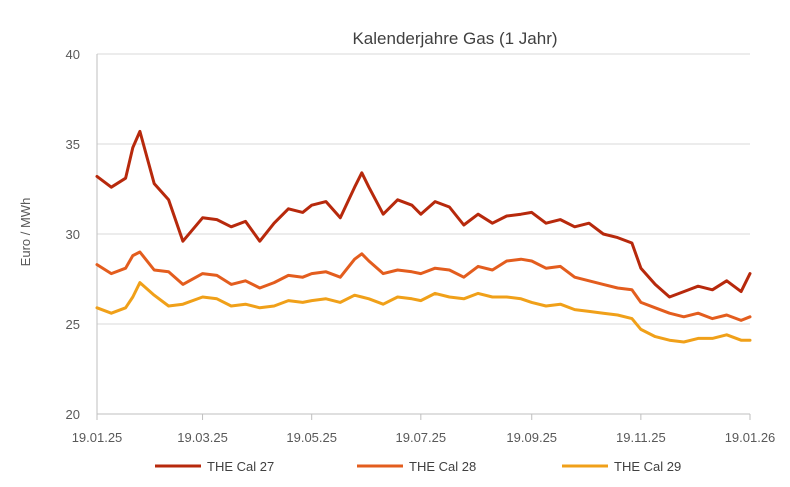 The width and height of the screenshot is (790, 487). Describe the element at coordinates (97, 437) in the screenshot. I see `x-tick-label: 19.01.25` at that location.